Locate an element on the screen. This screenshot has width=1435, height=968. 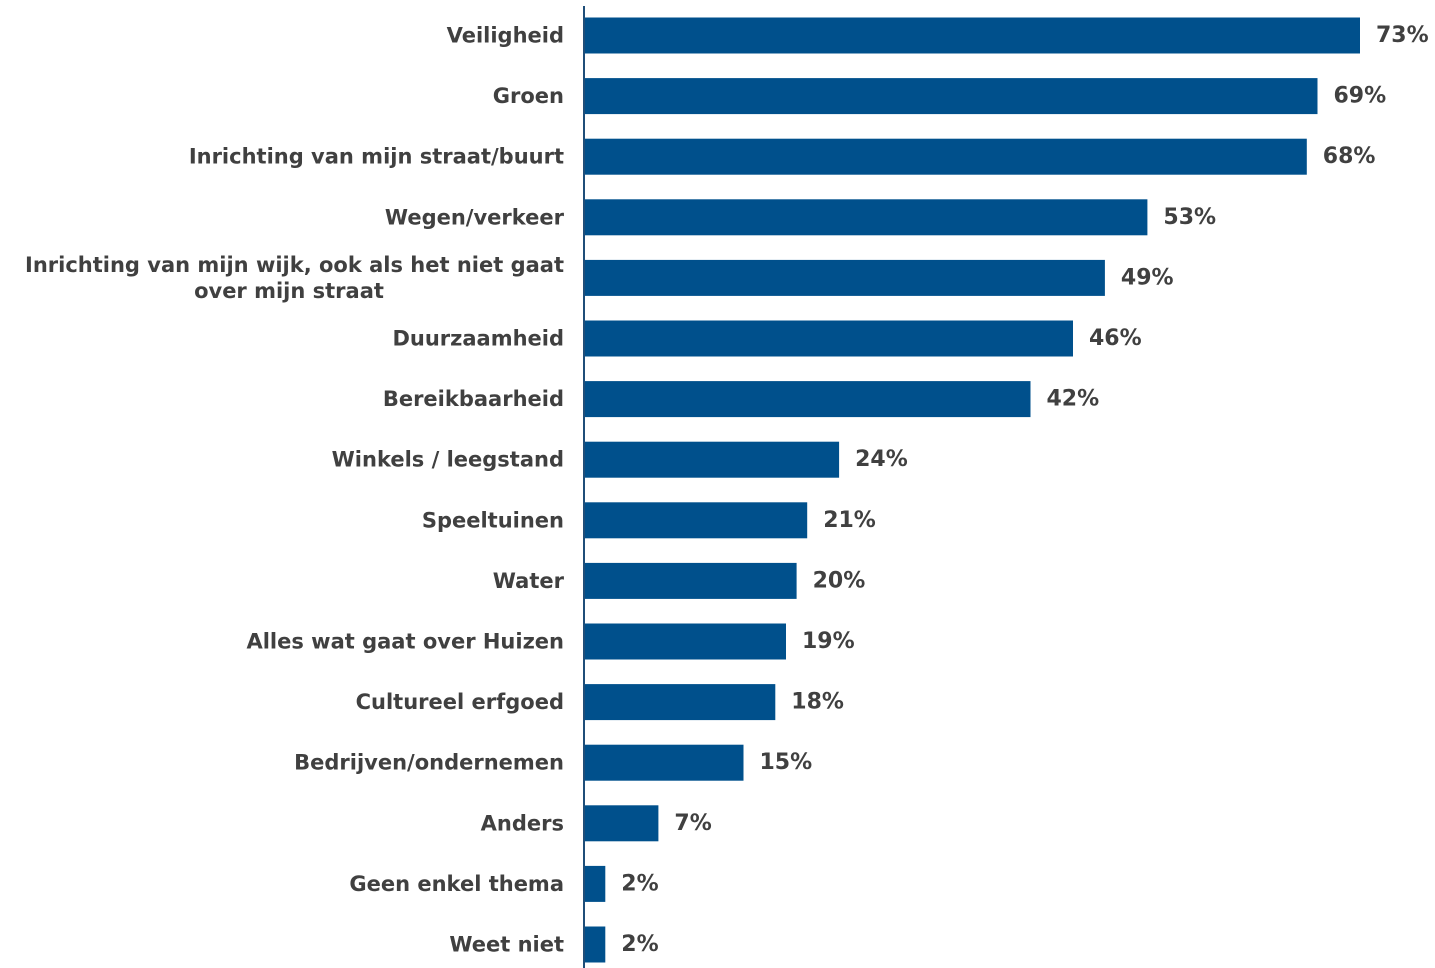
category-label-0-line-0: Veiligheid is located at coordinates (505, 36).